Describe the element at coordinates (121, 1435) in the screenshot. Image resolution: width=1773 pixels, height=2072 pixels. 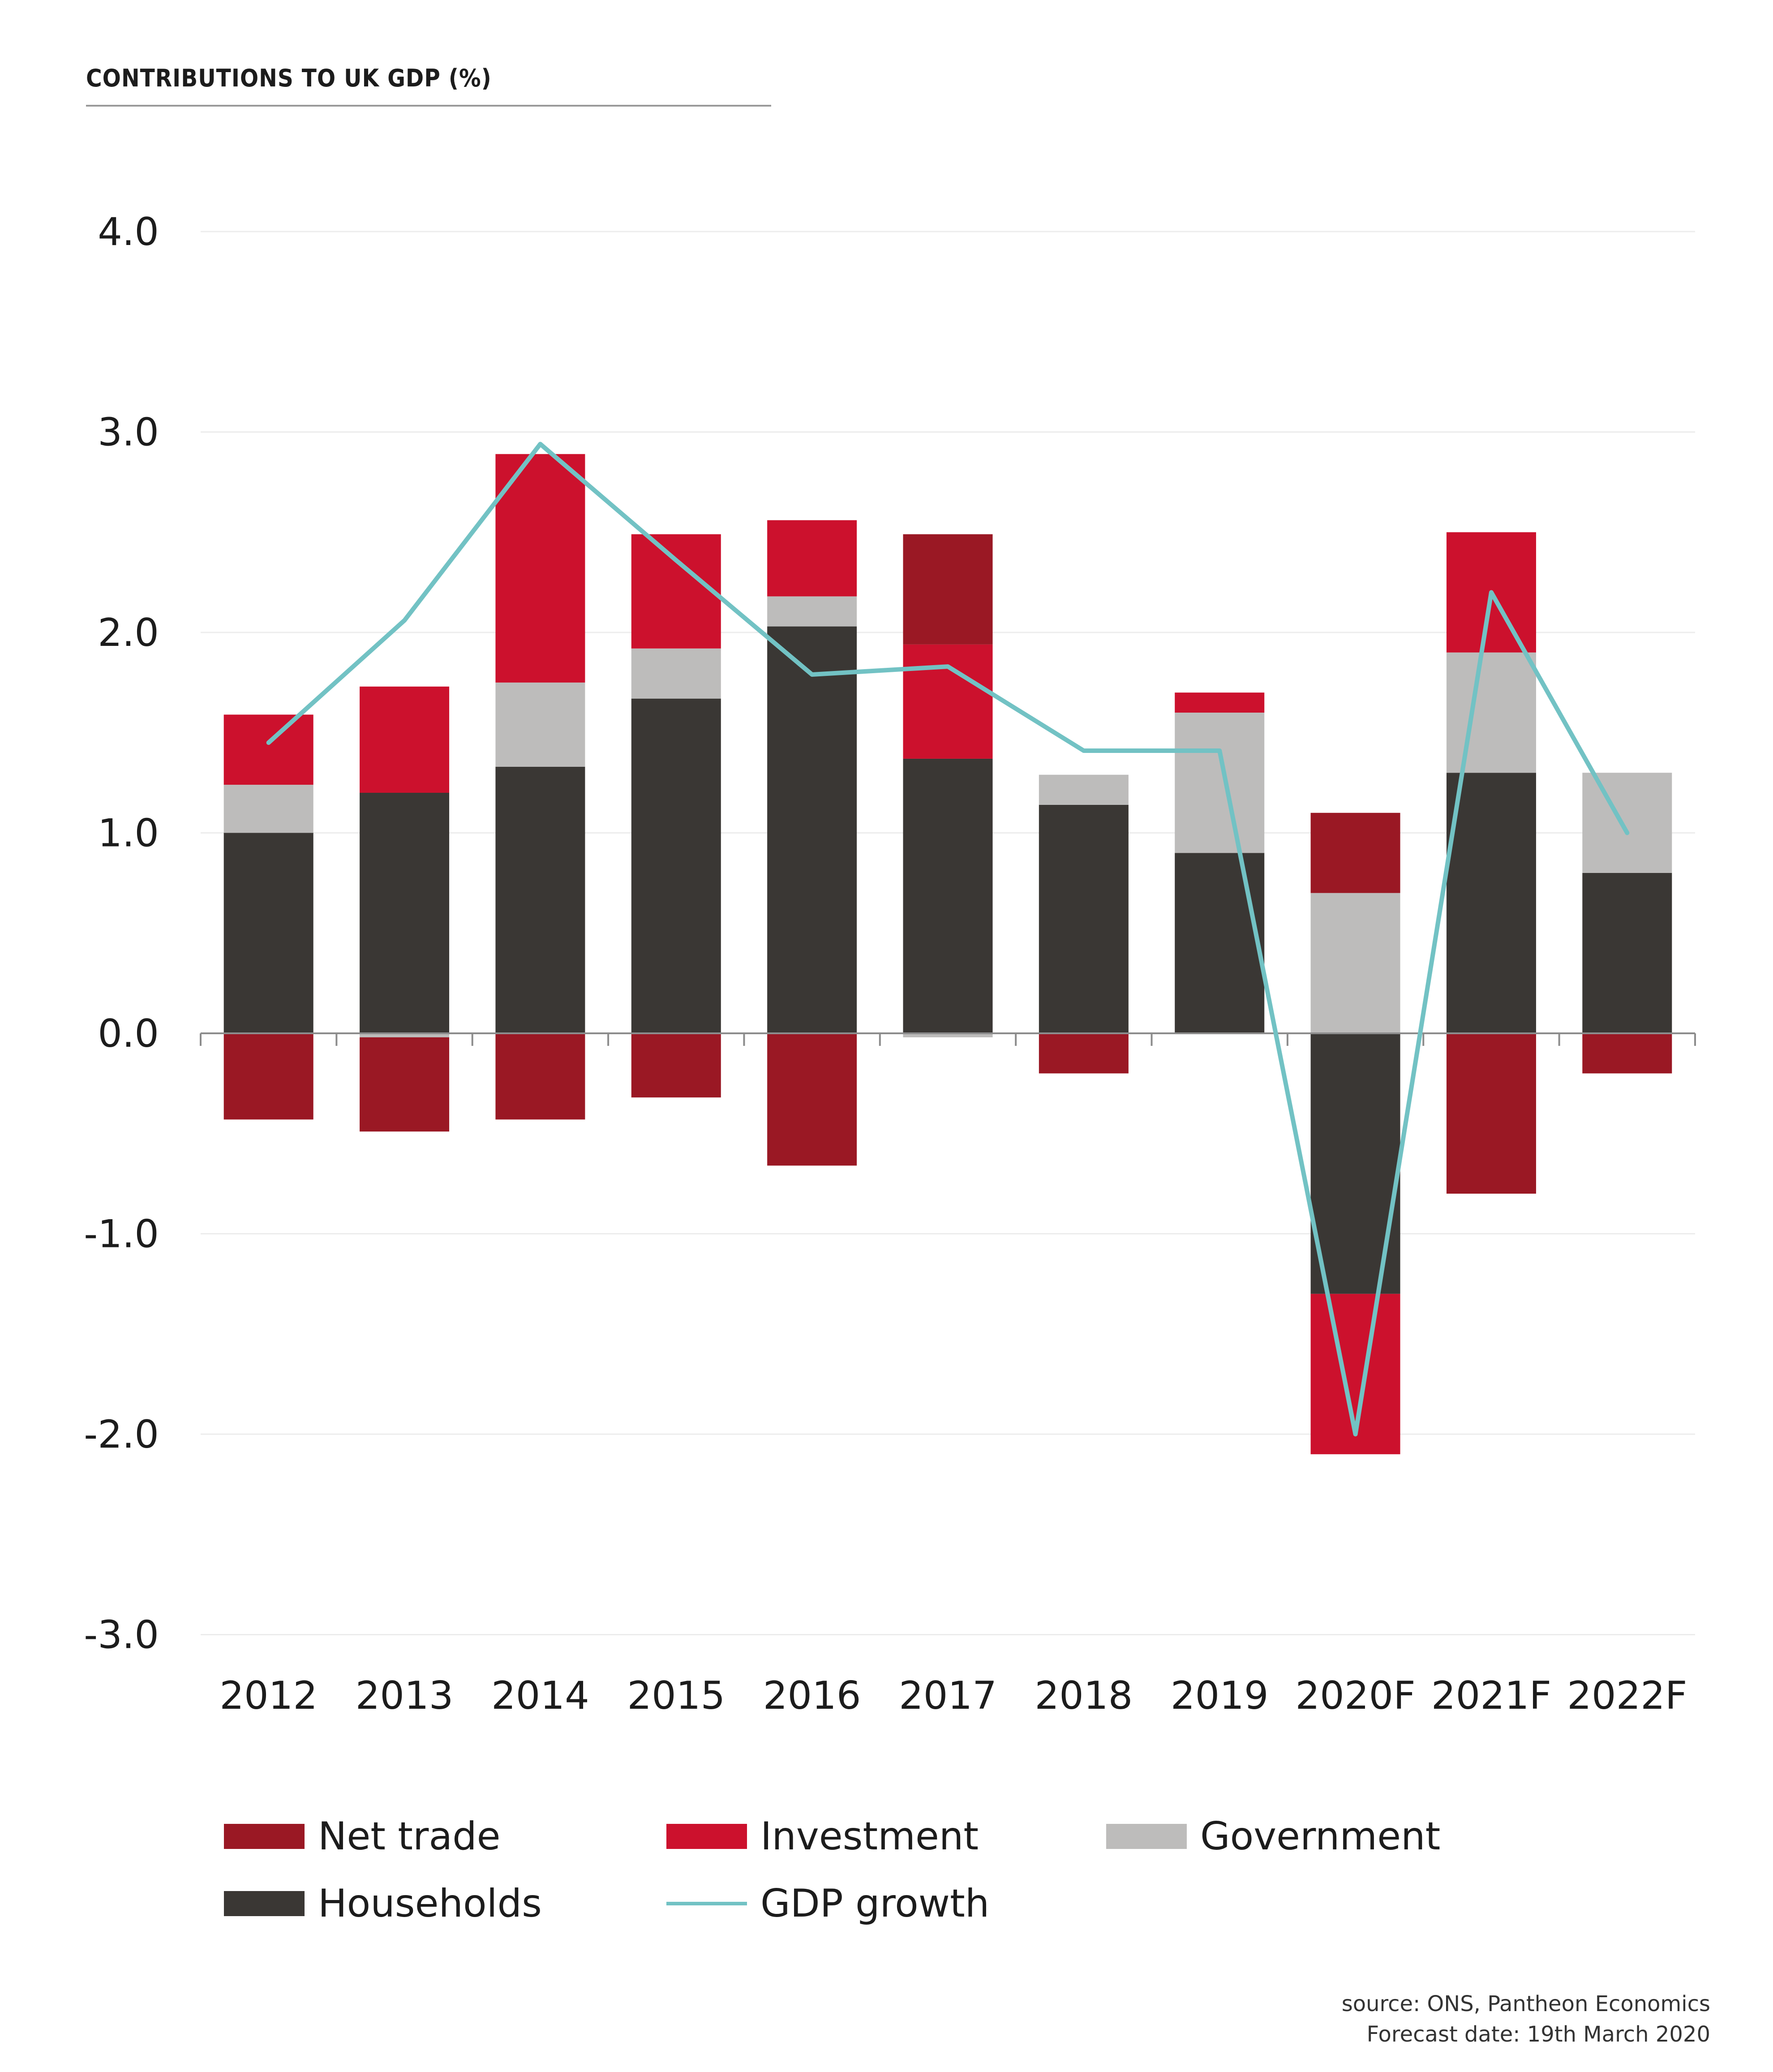
I see `y-tick-label: -2.0` at that location.